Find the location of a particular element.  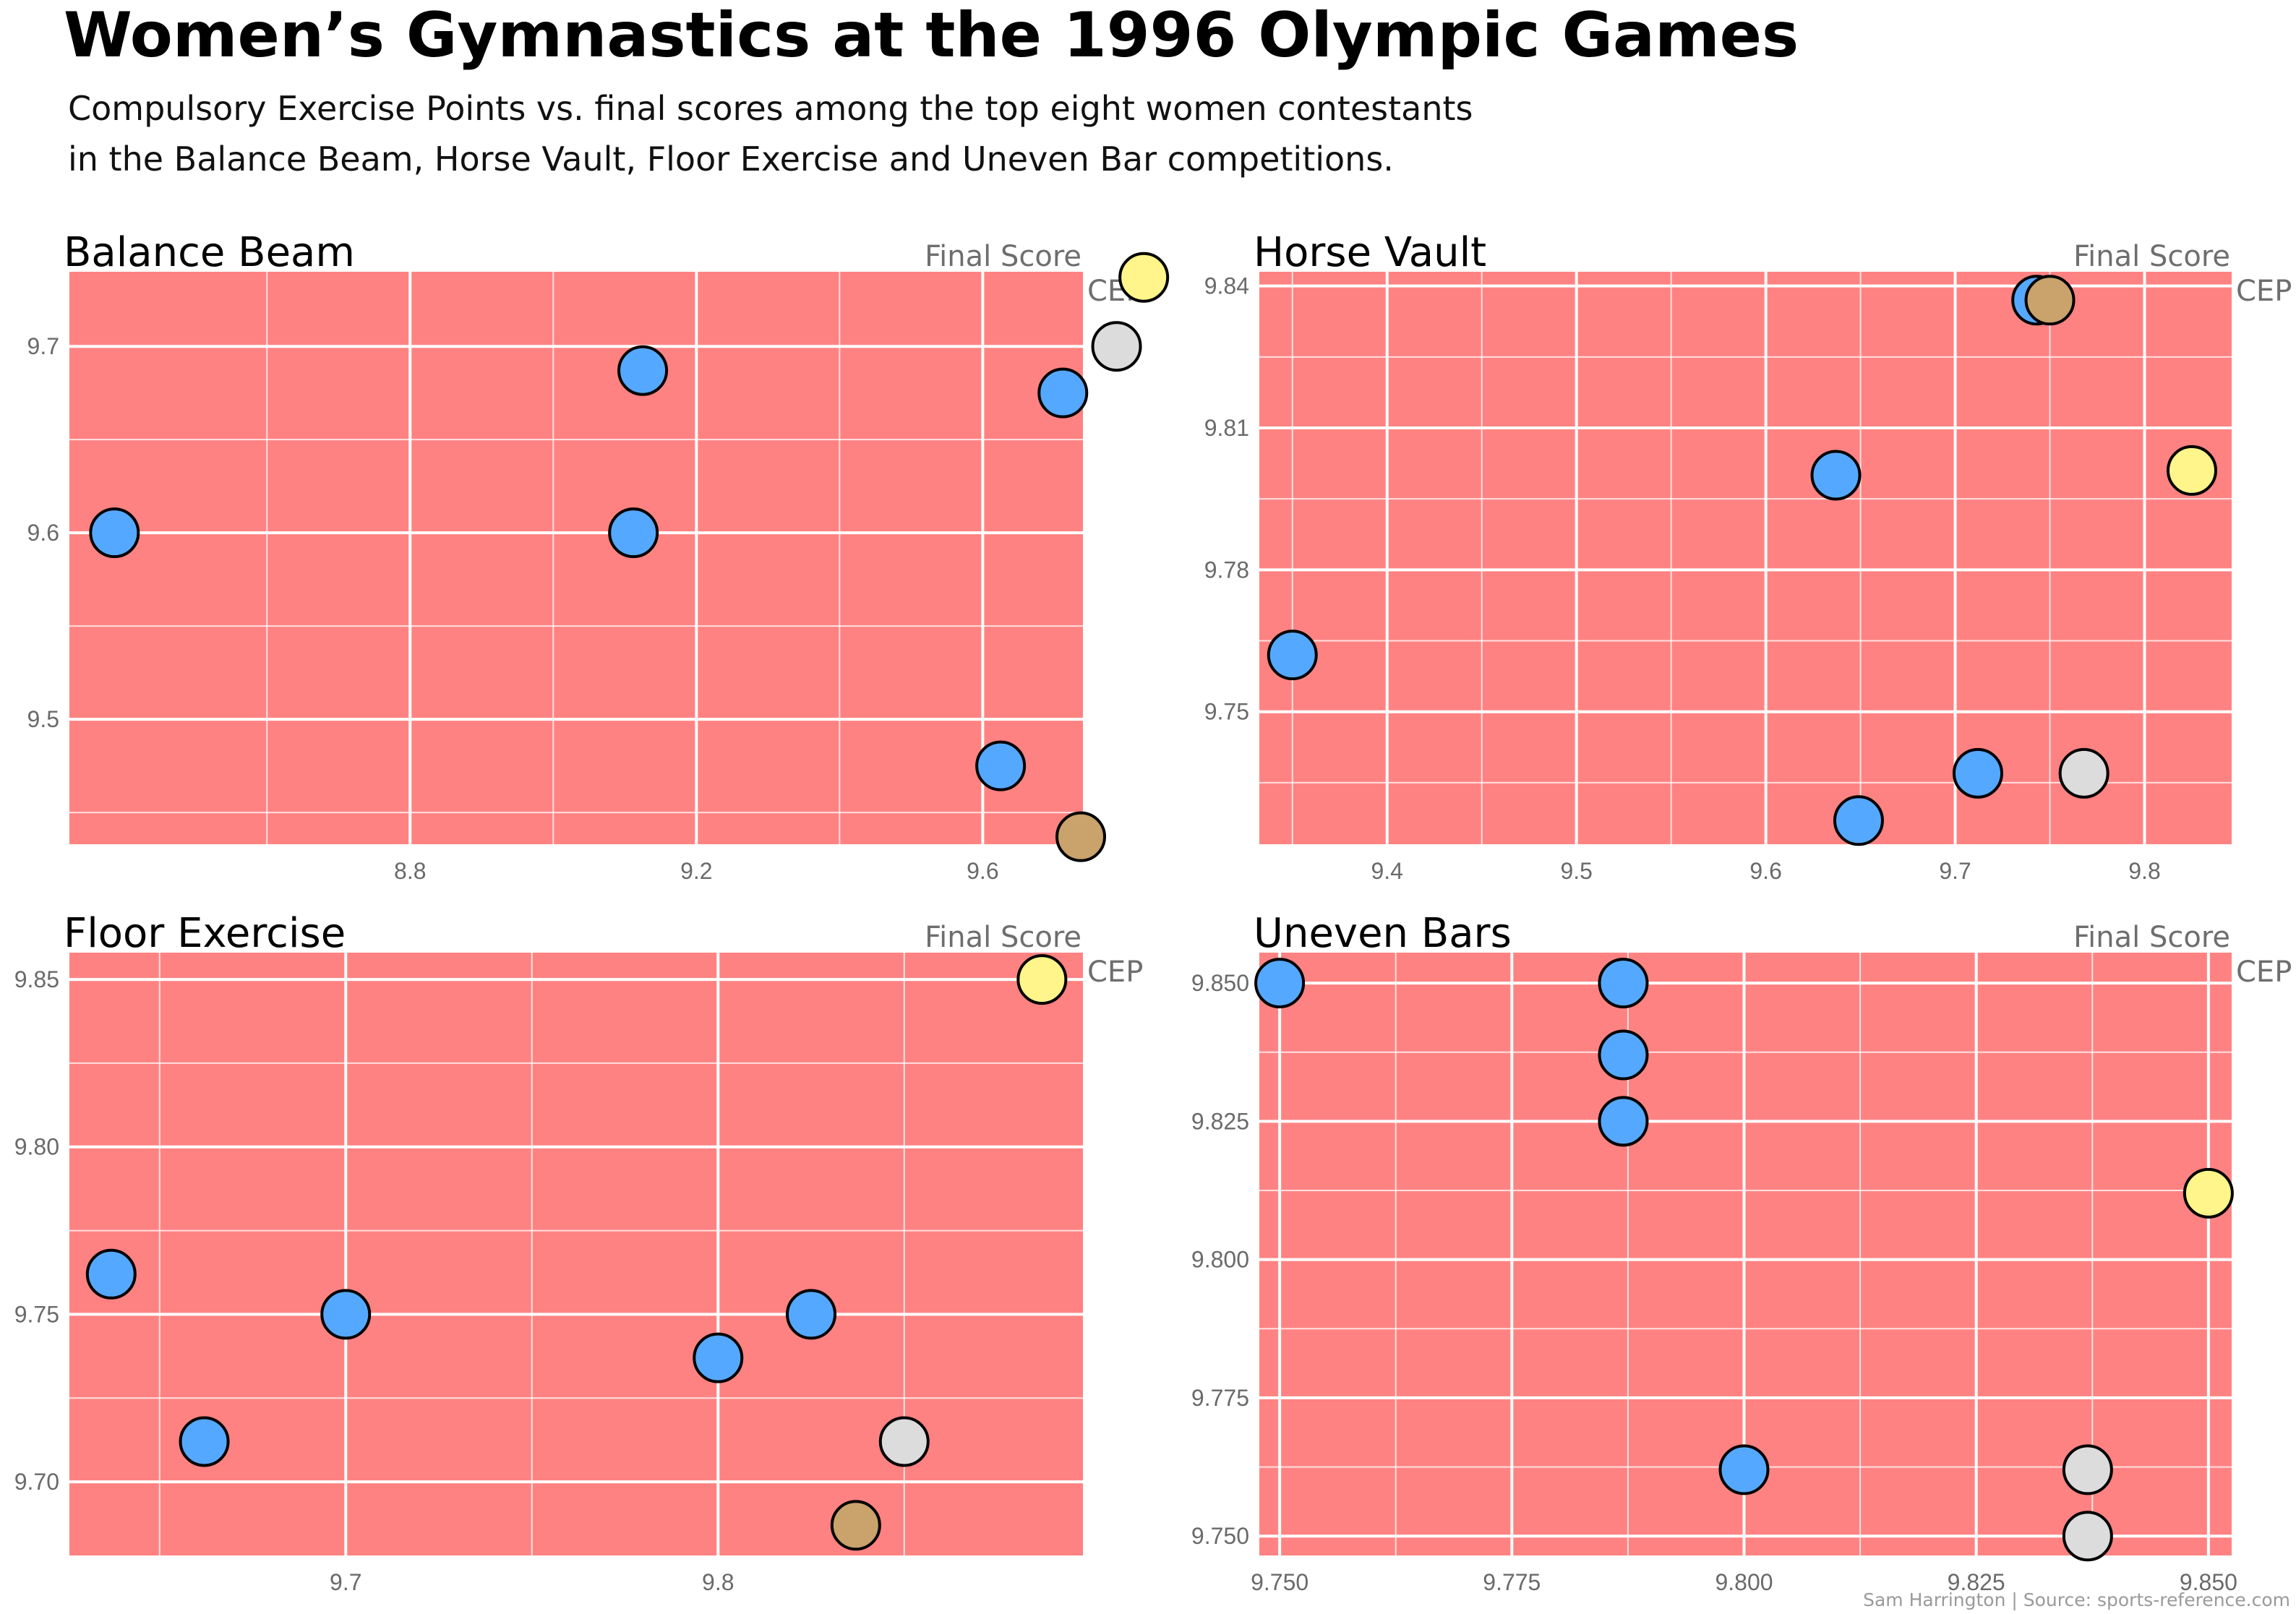

y-tick-label: 9.80 is located at coordinates (36, 1147).